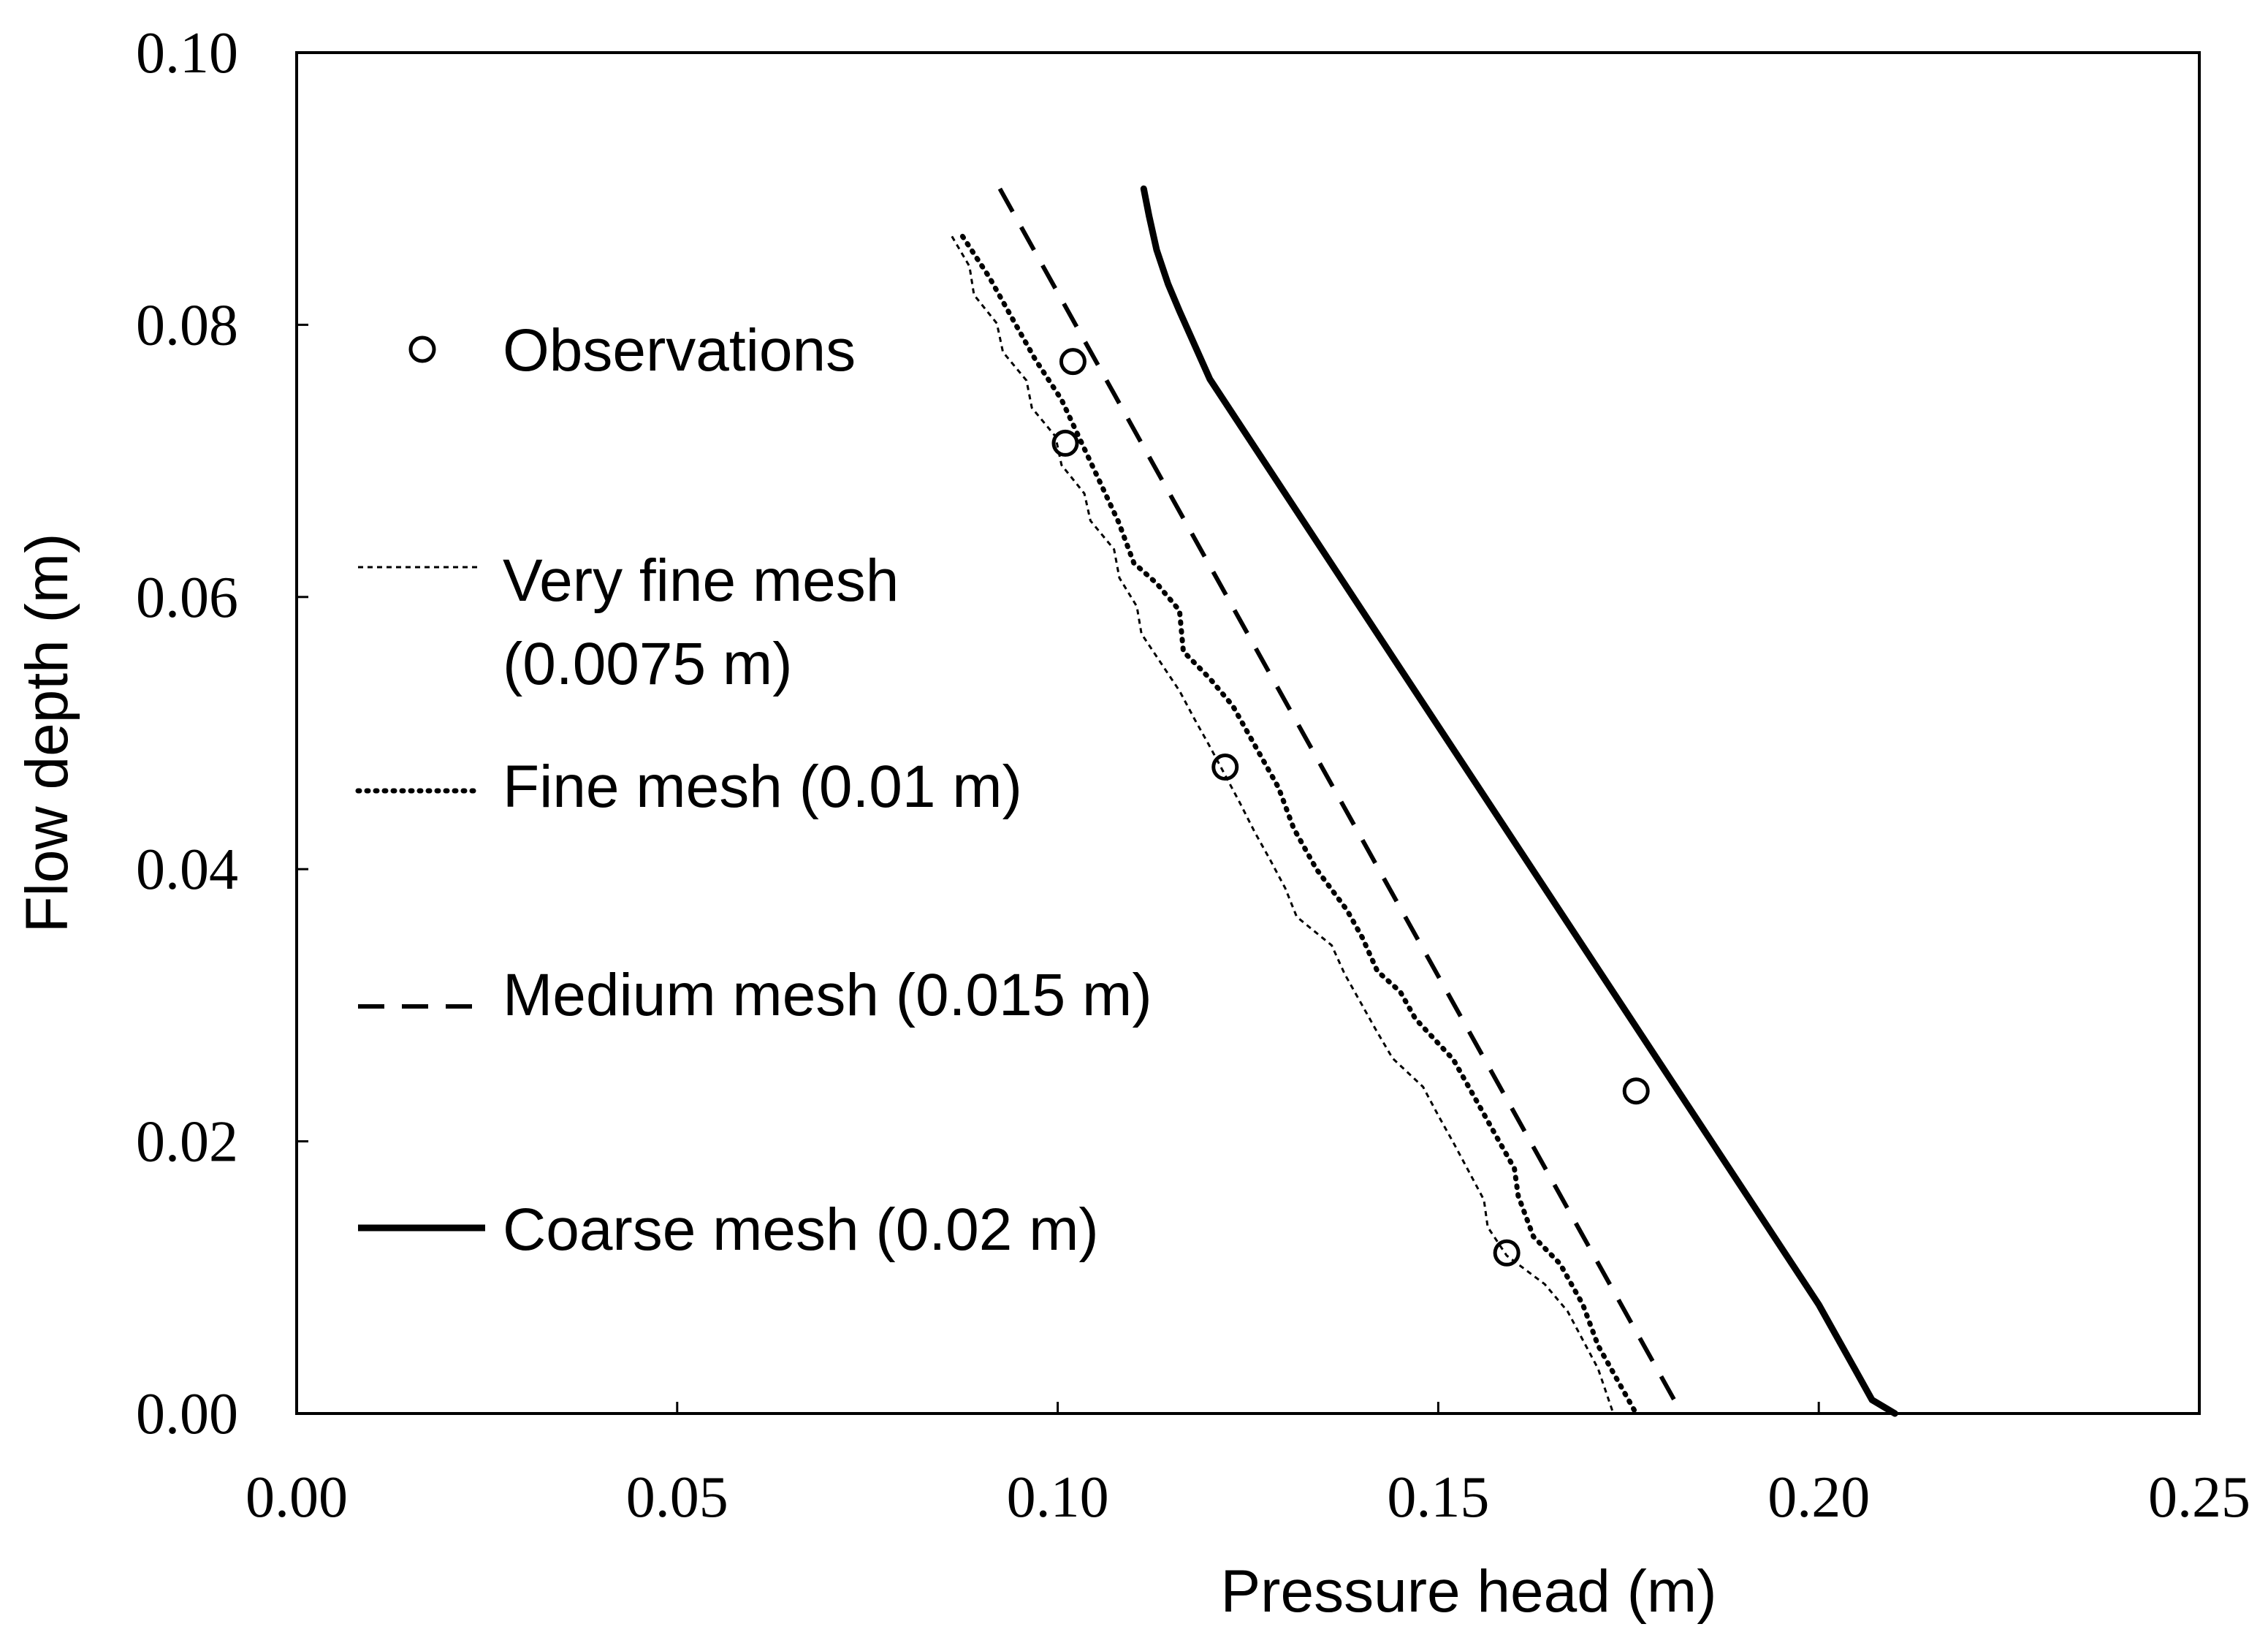 Image resolution: width=2268 pixels, height=1643 pixels. I want to click on legend-very-fine-mesh-label-line2: (0.0075 m), so click(648, 664).